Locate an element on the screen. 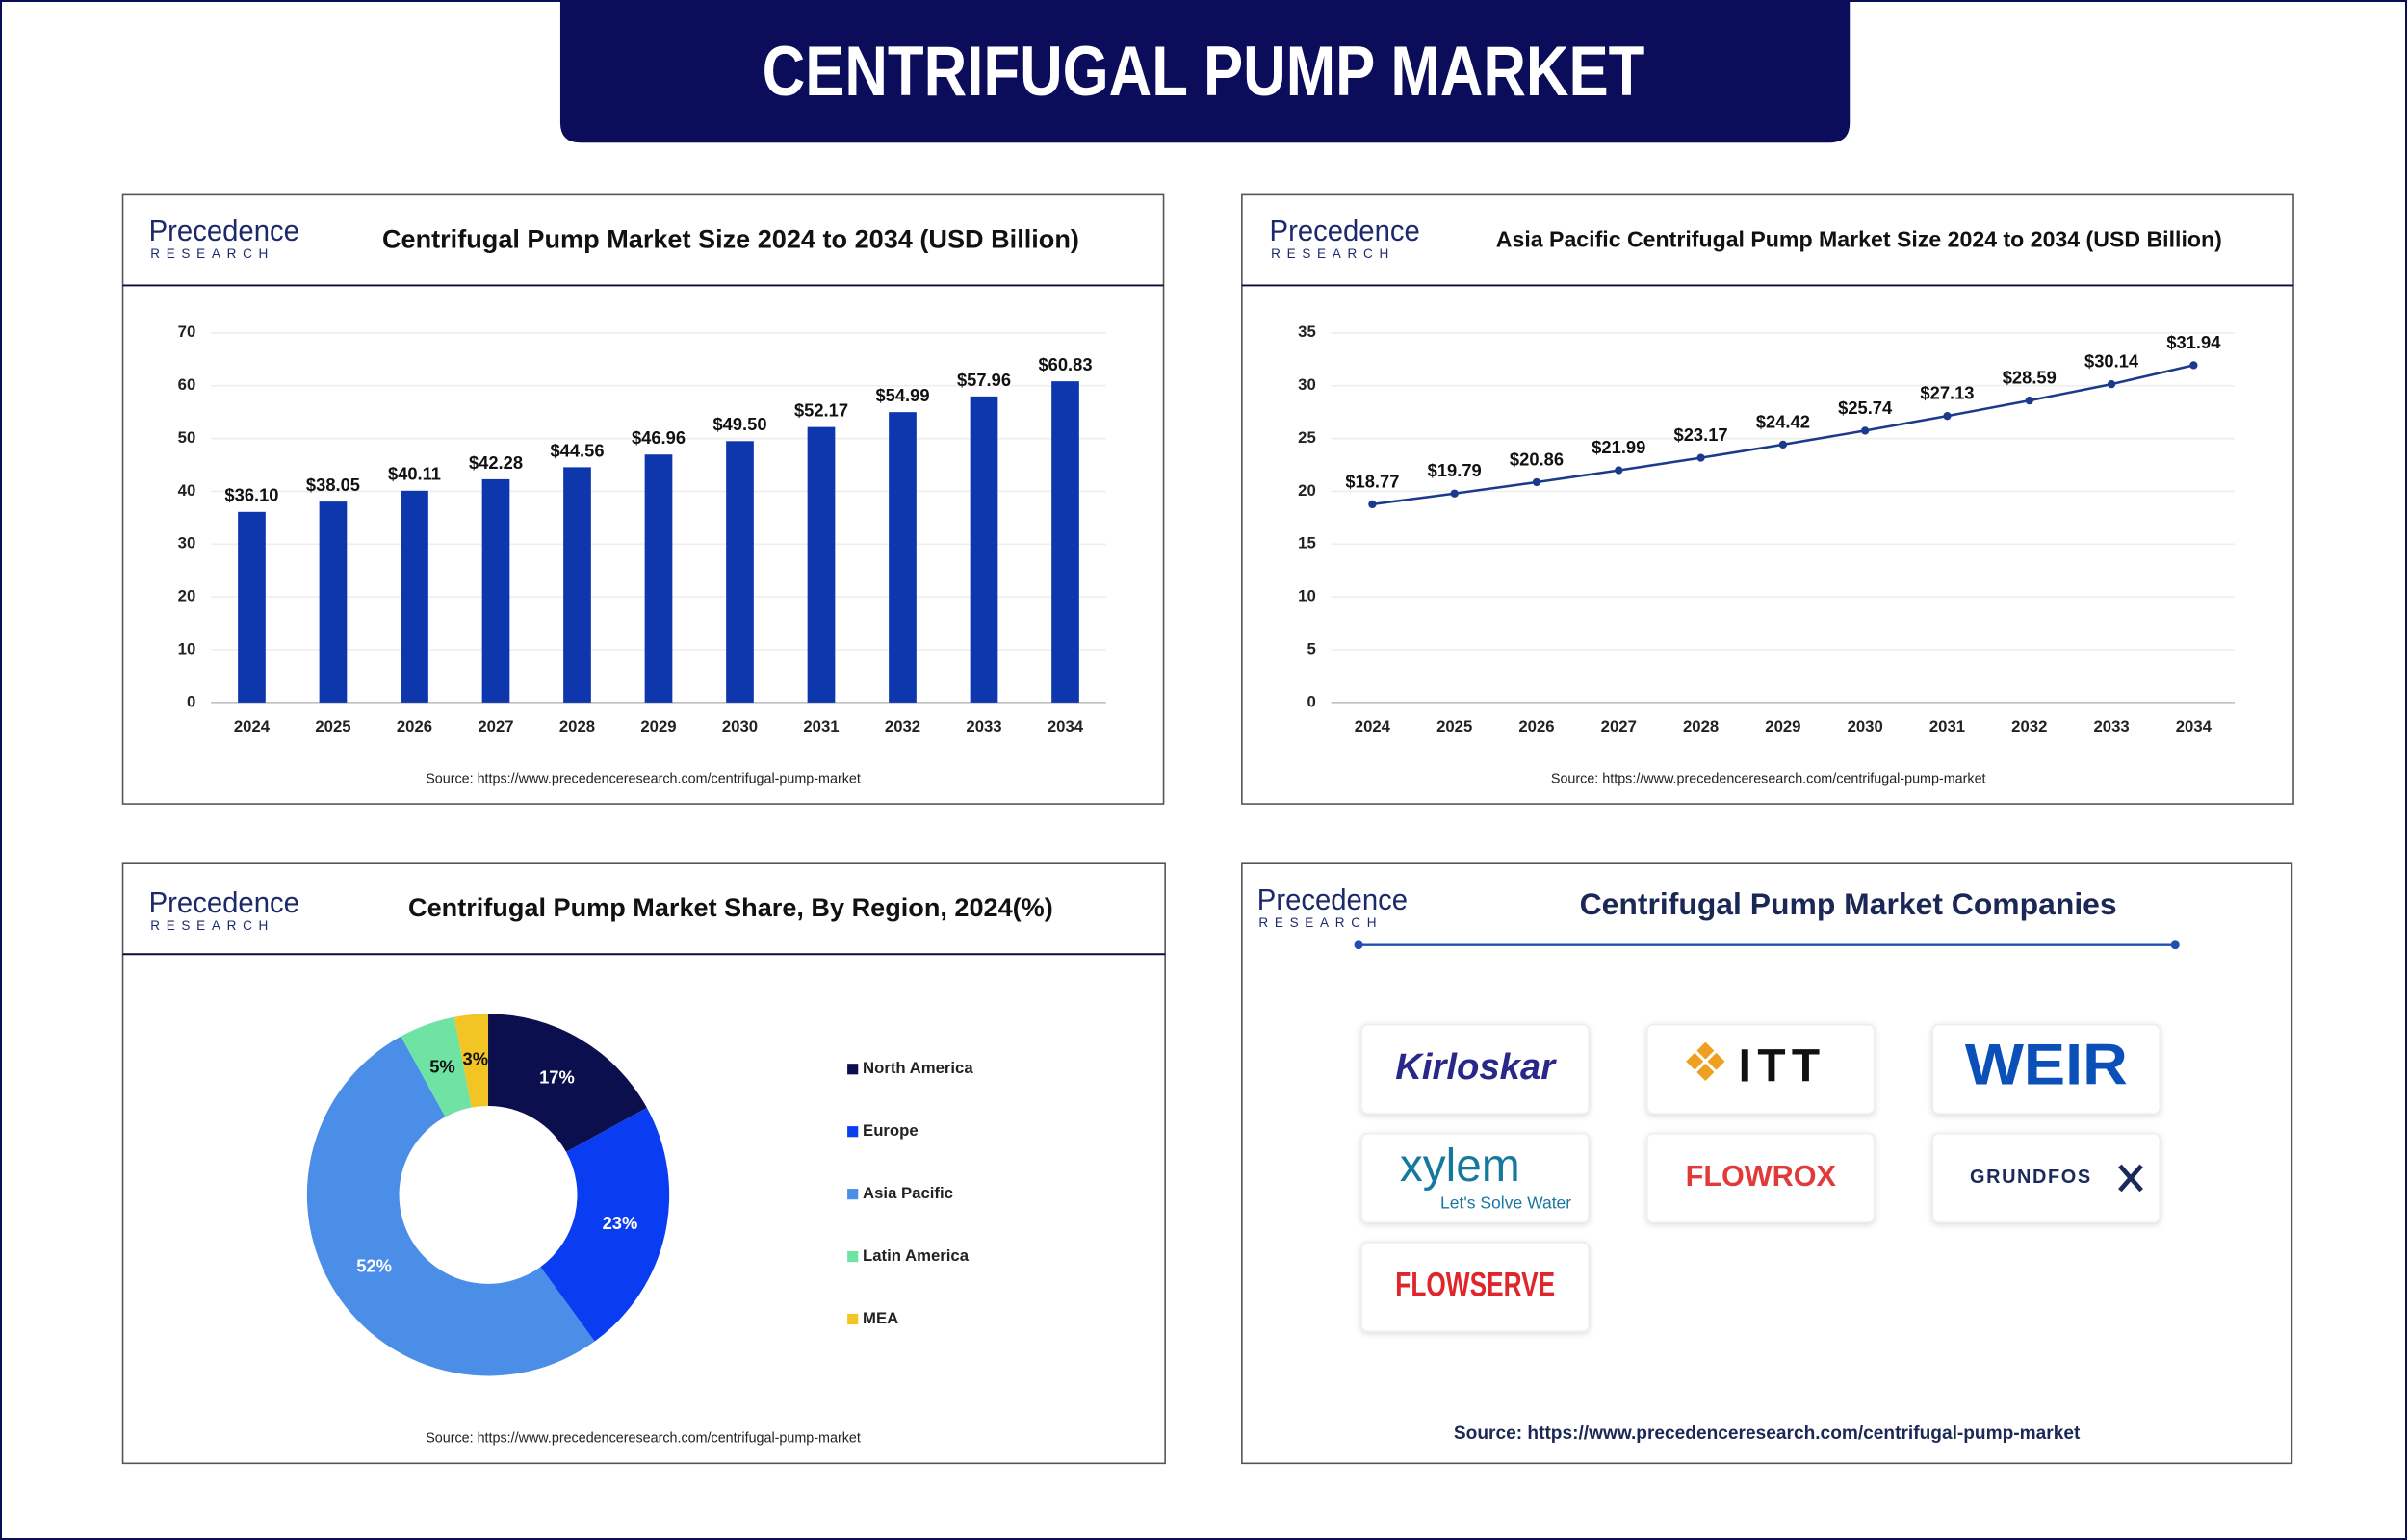 This screenshot has height=1540, width=2407. x-tick-label: 2029 is located at coordinates (1782, 726).